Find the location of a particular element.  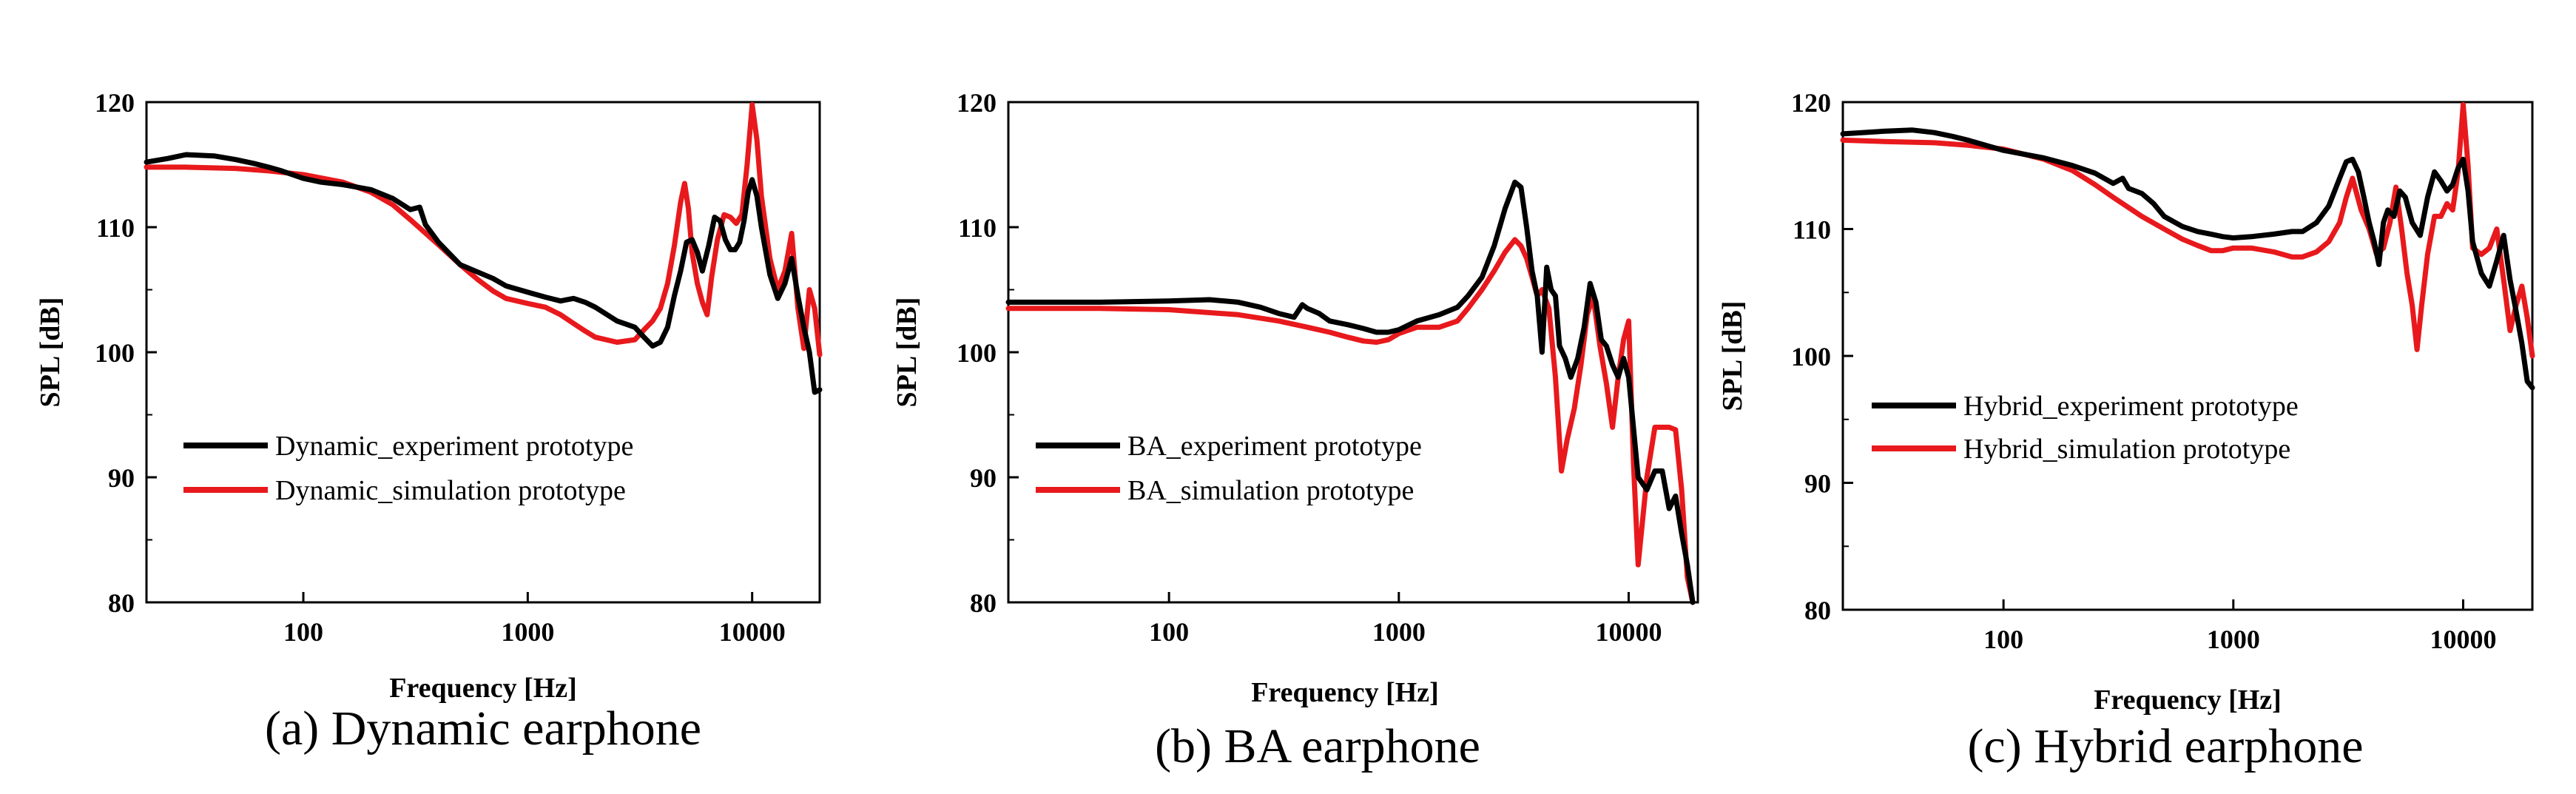

legend-label-simulation: Dynamic_simulation prototype is located at coordinates (450, 490).